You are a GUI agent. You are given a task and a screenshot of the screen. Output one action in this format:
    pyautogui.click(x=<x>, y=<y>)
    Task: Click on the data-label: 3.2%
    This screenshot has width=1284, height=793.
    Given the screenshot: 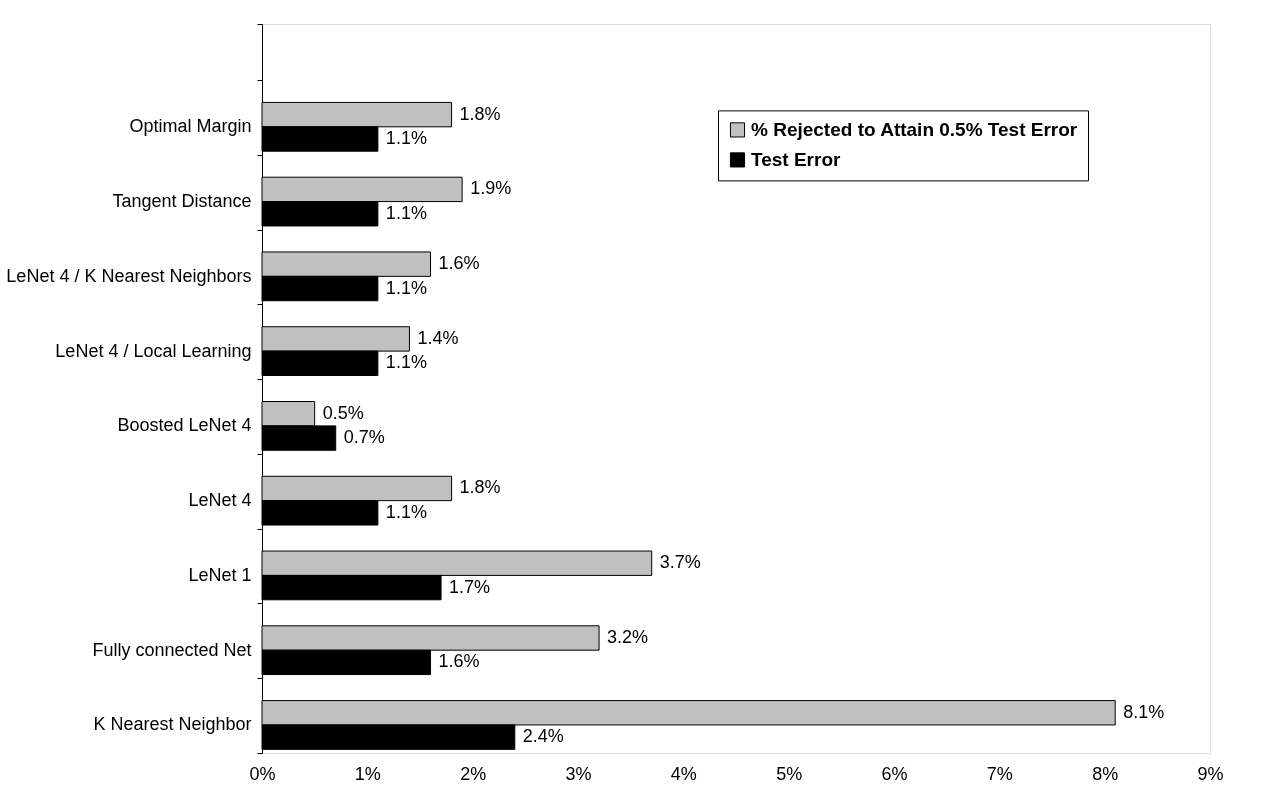 What is the action you would take?
    pyautogui.click(x=628, y=637)
    